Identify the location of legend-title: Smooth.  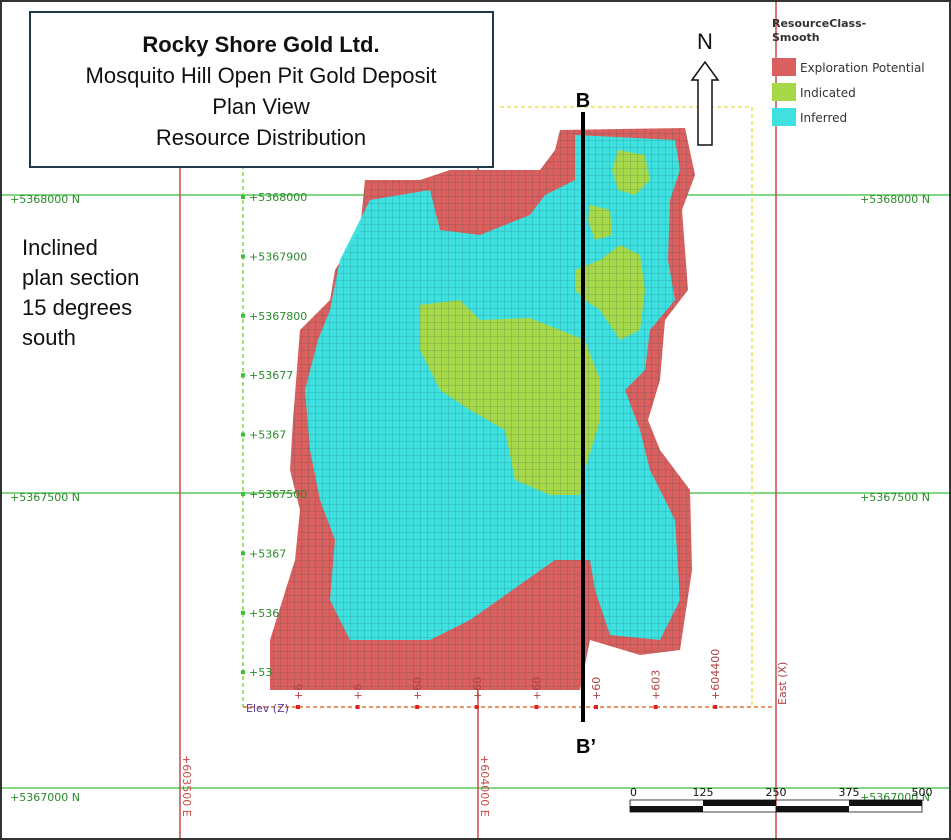
(796, 37).